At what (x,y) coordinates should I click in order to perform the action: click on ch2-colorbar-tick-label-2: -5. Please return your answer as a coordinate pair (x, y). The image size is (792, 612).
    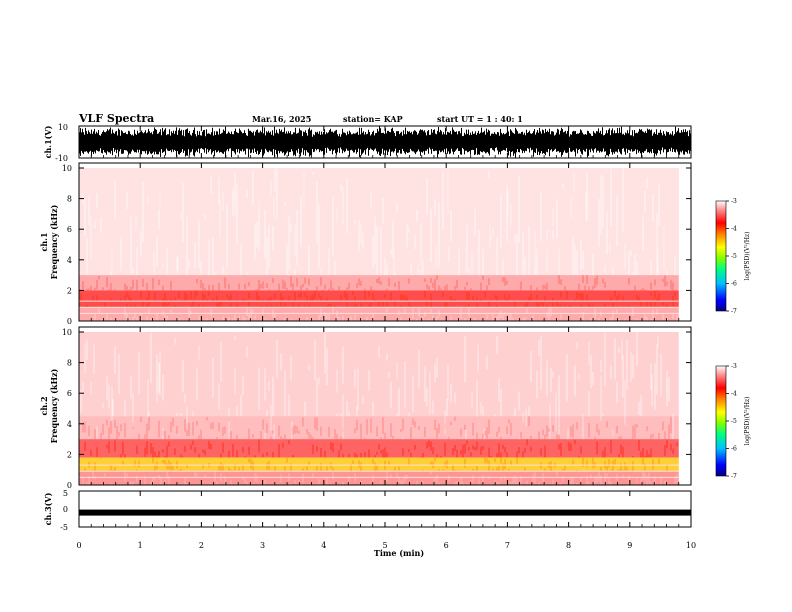
    Looking at the image, I should click on (734, 421).